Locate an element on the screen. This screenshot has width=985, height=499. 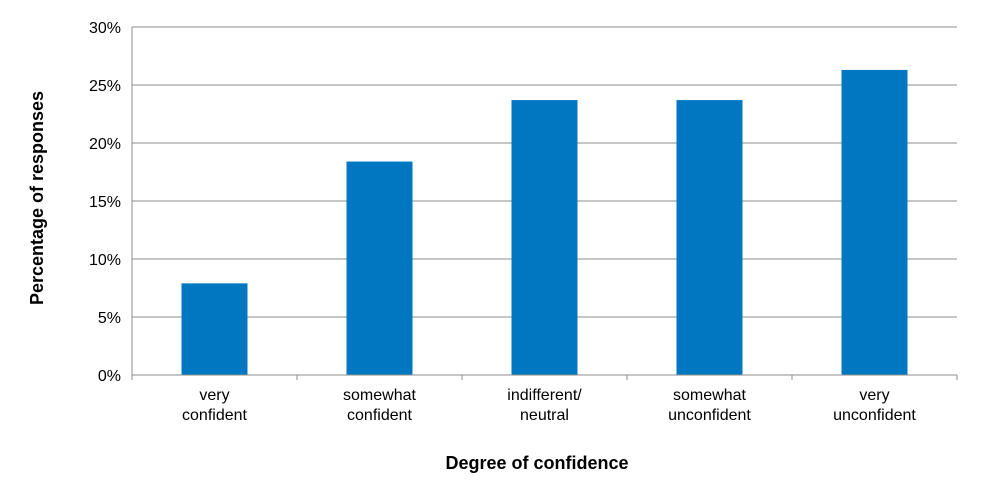
x-tick-label: somewhat unconfident is located at coordinates (709, 405).